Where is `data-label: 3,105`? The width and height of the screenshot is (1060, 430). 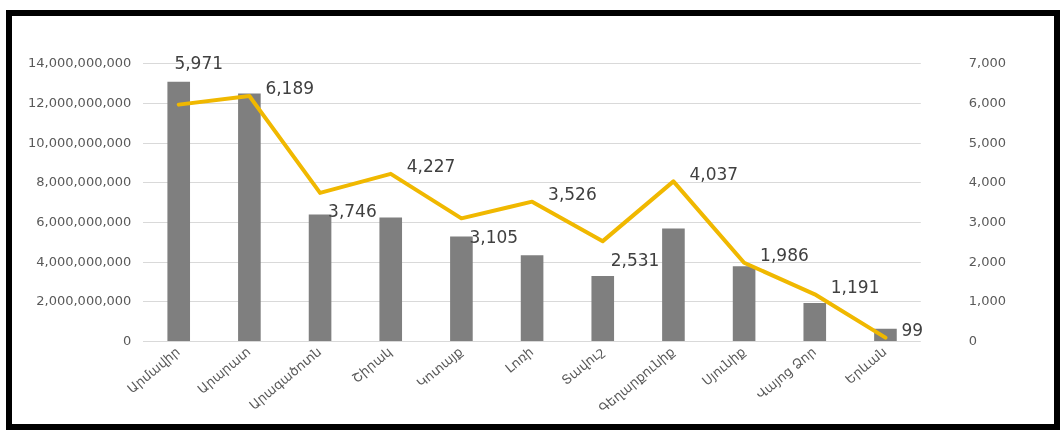 data-label: 3,105 is located at coordinates (494, 236).